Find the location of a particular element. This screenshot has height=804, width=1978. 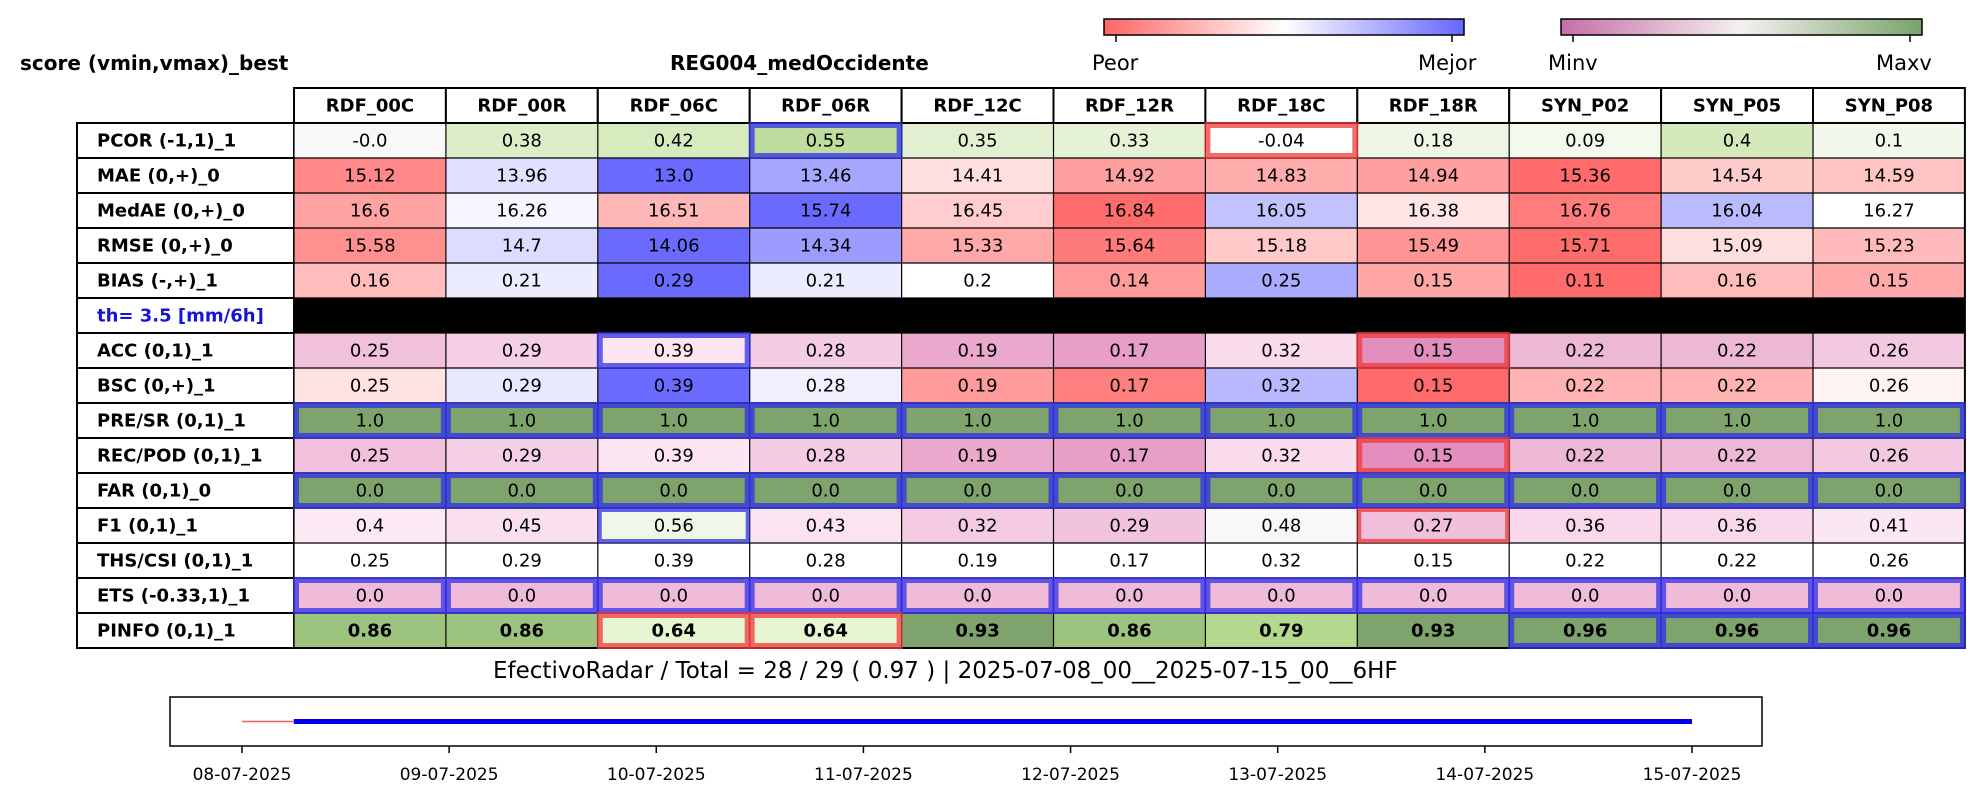

cell-value: 14.94 is located at coordinates (1433, 176).